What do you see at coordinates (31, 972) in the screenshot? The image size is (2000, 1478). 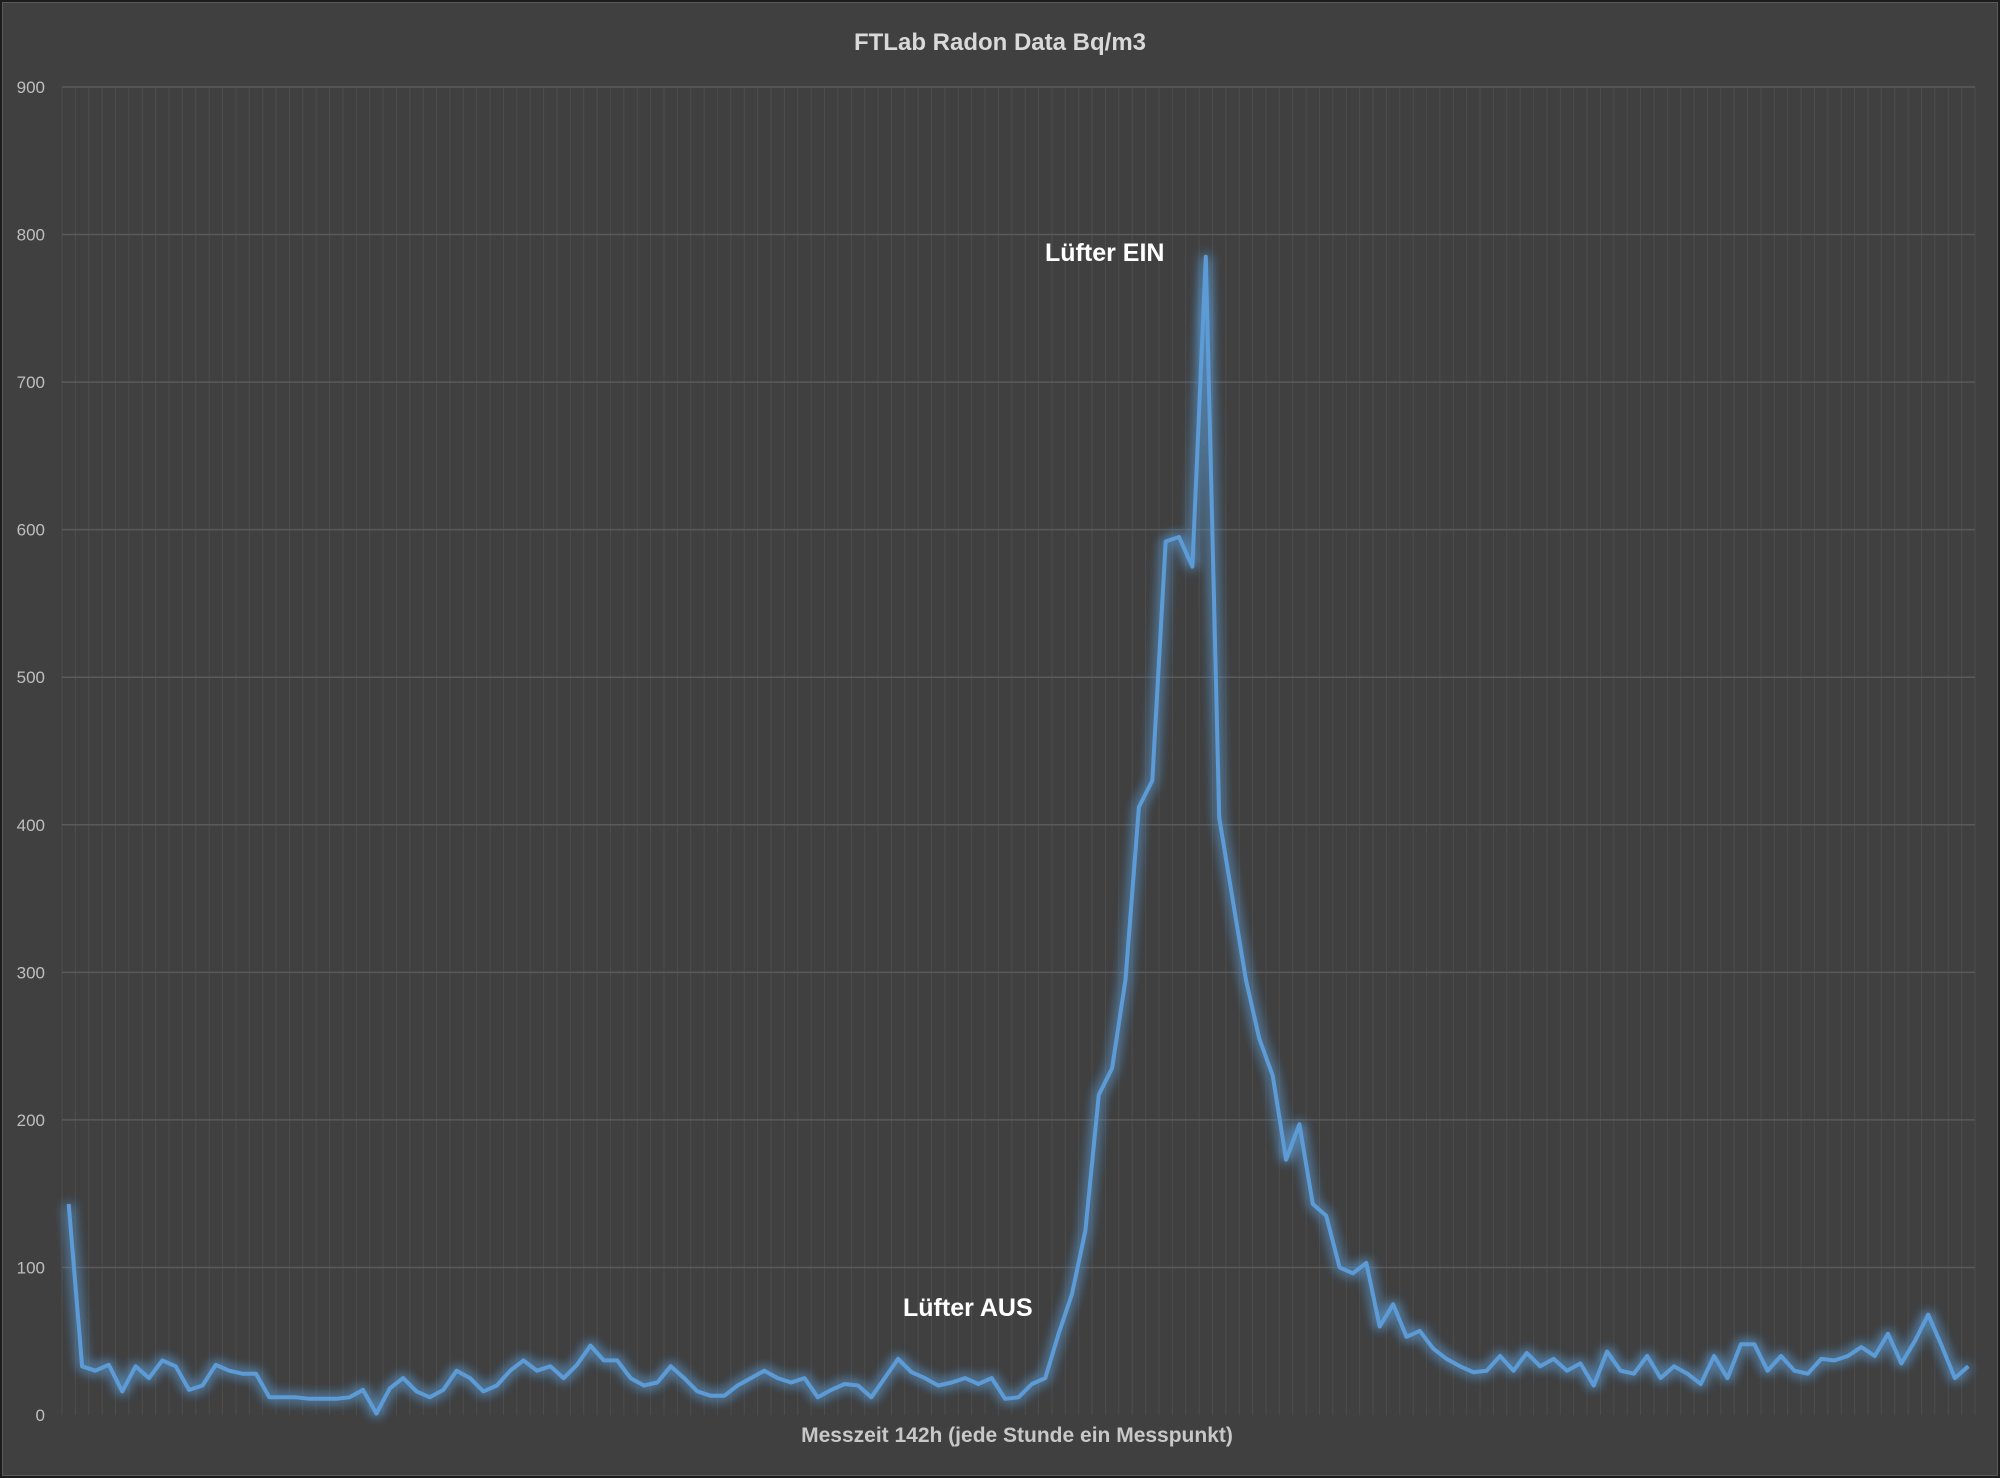 I see `y-tick-label: 300` at bounding box center [31, 972].